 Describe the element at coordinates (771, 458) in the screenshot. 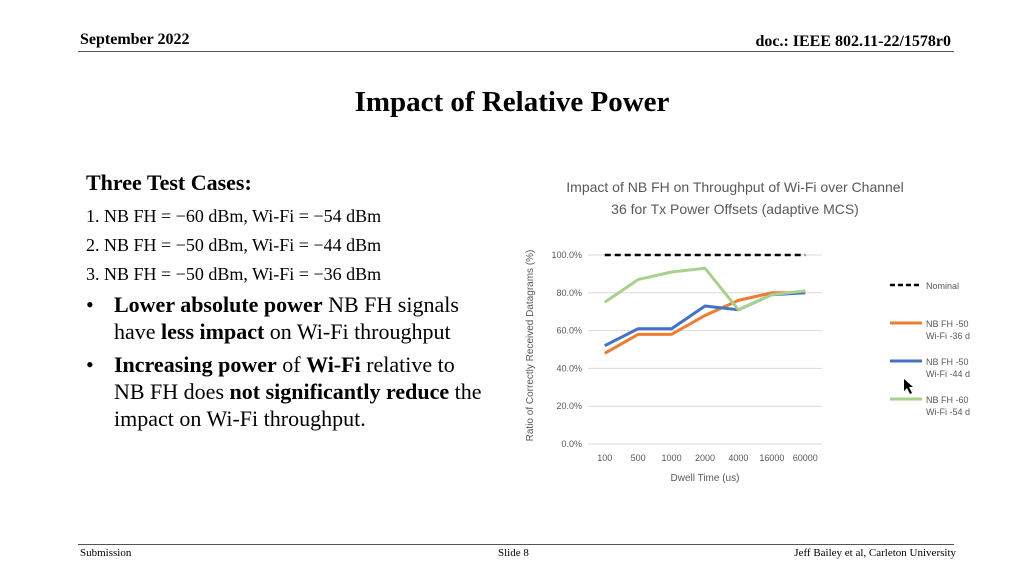

I see `x-tick-label: 16000` at that location.